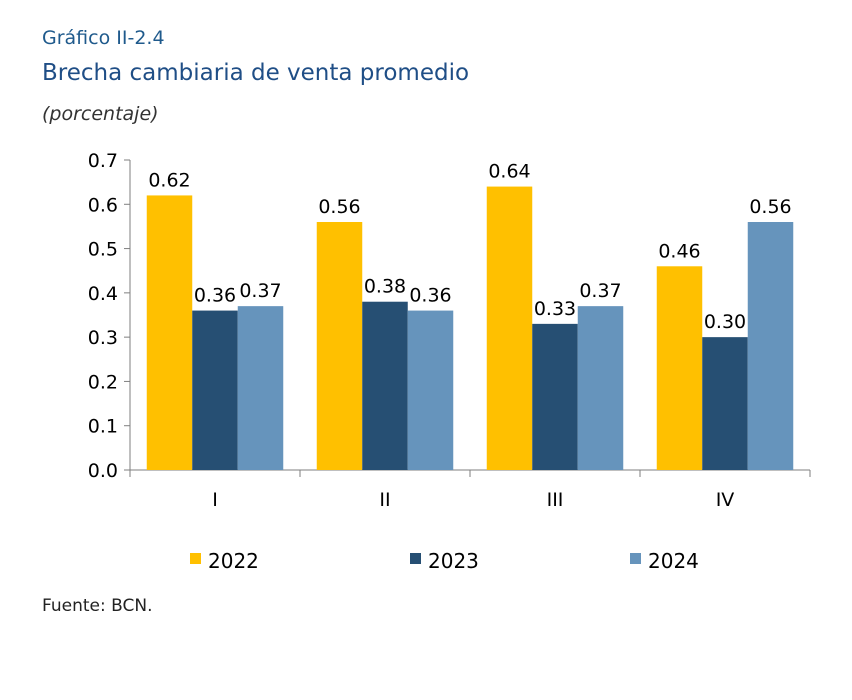 The width and height of the screenshot is (852, 700). I want to click on x-tick-label: III, so click(555, 500).